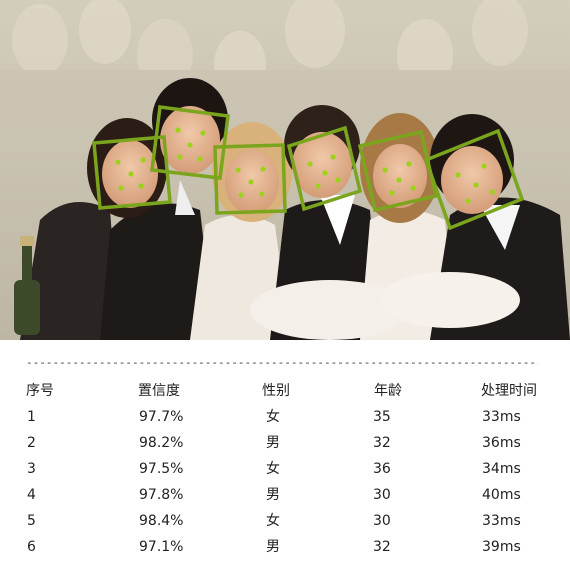 The width and height of the screenshot is (570, 570). I want to click on header-age: 年龄, so click(388, 391).